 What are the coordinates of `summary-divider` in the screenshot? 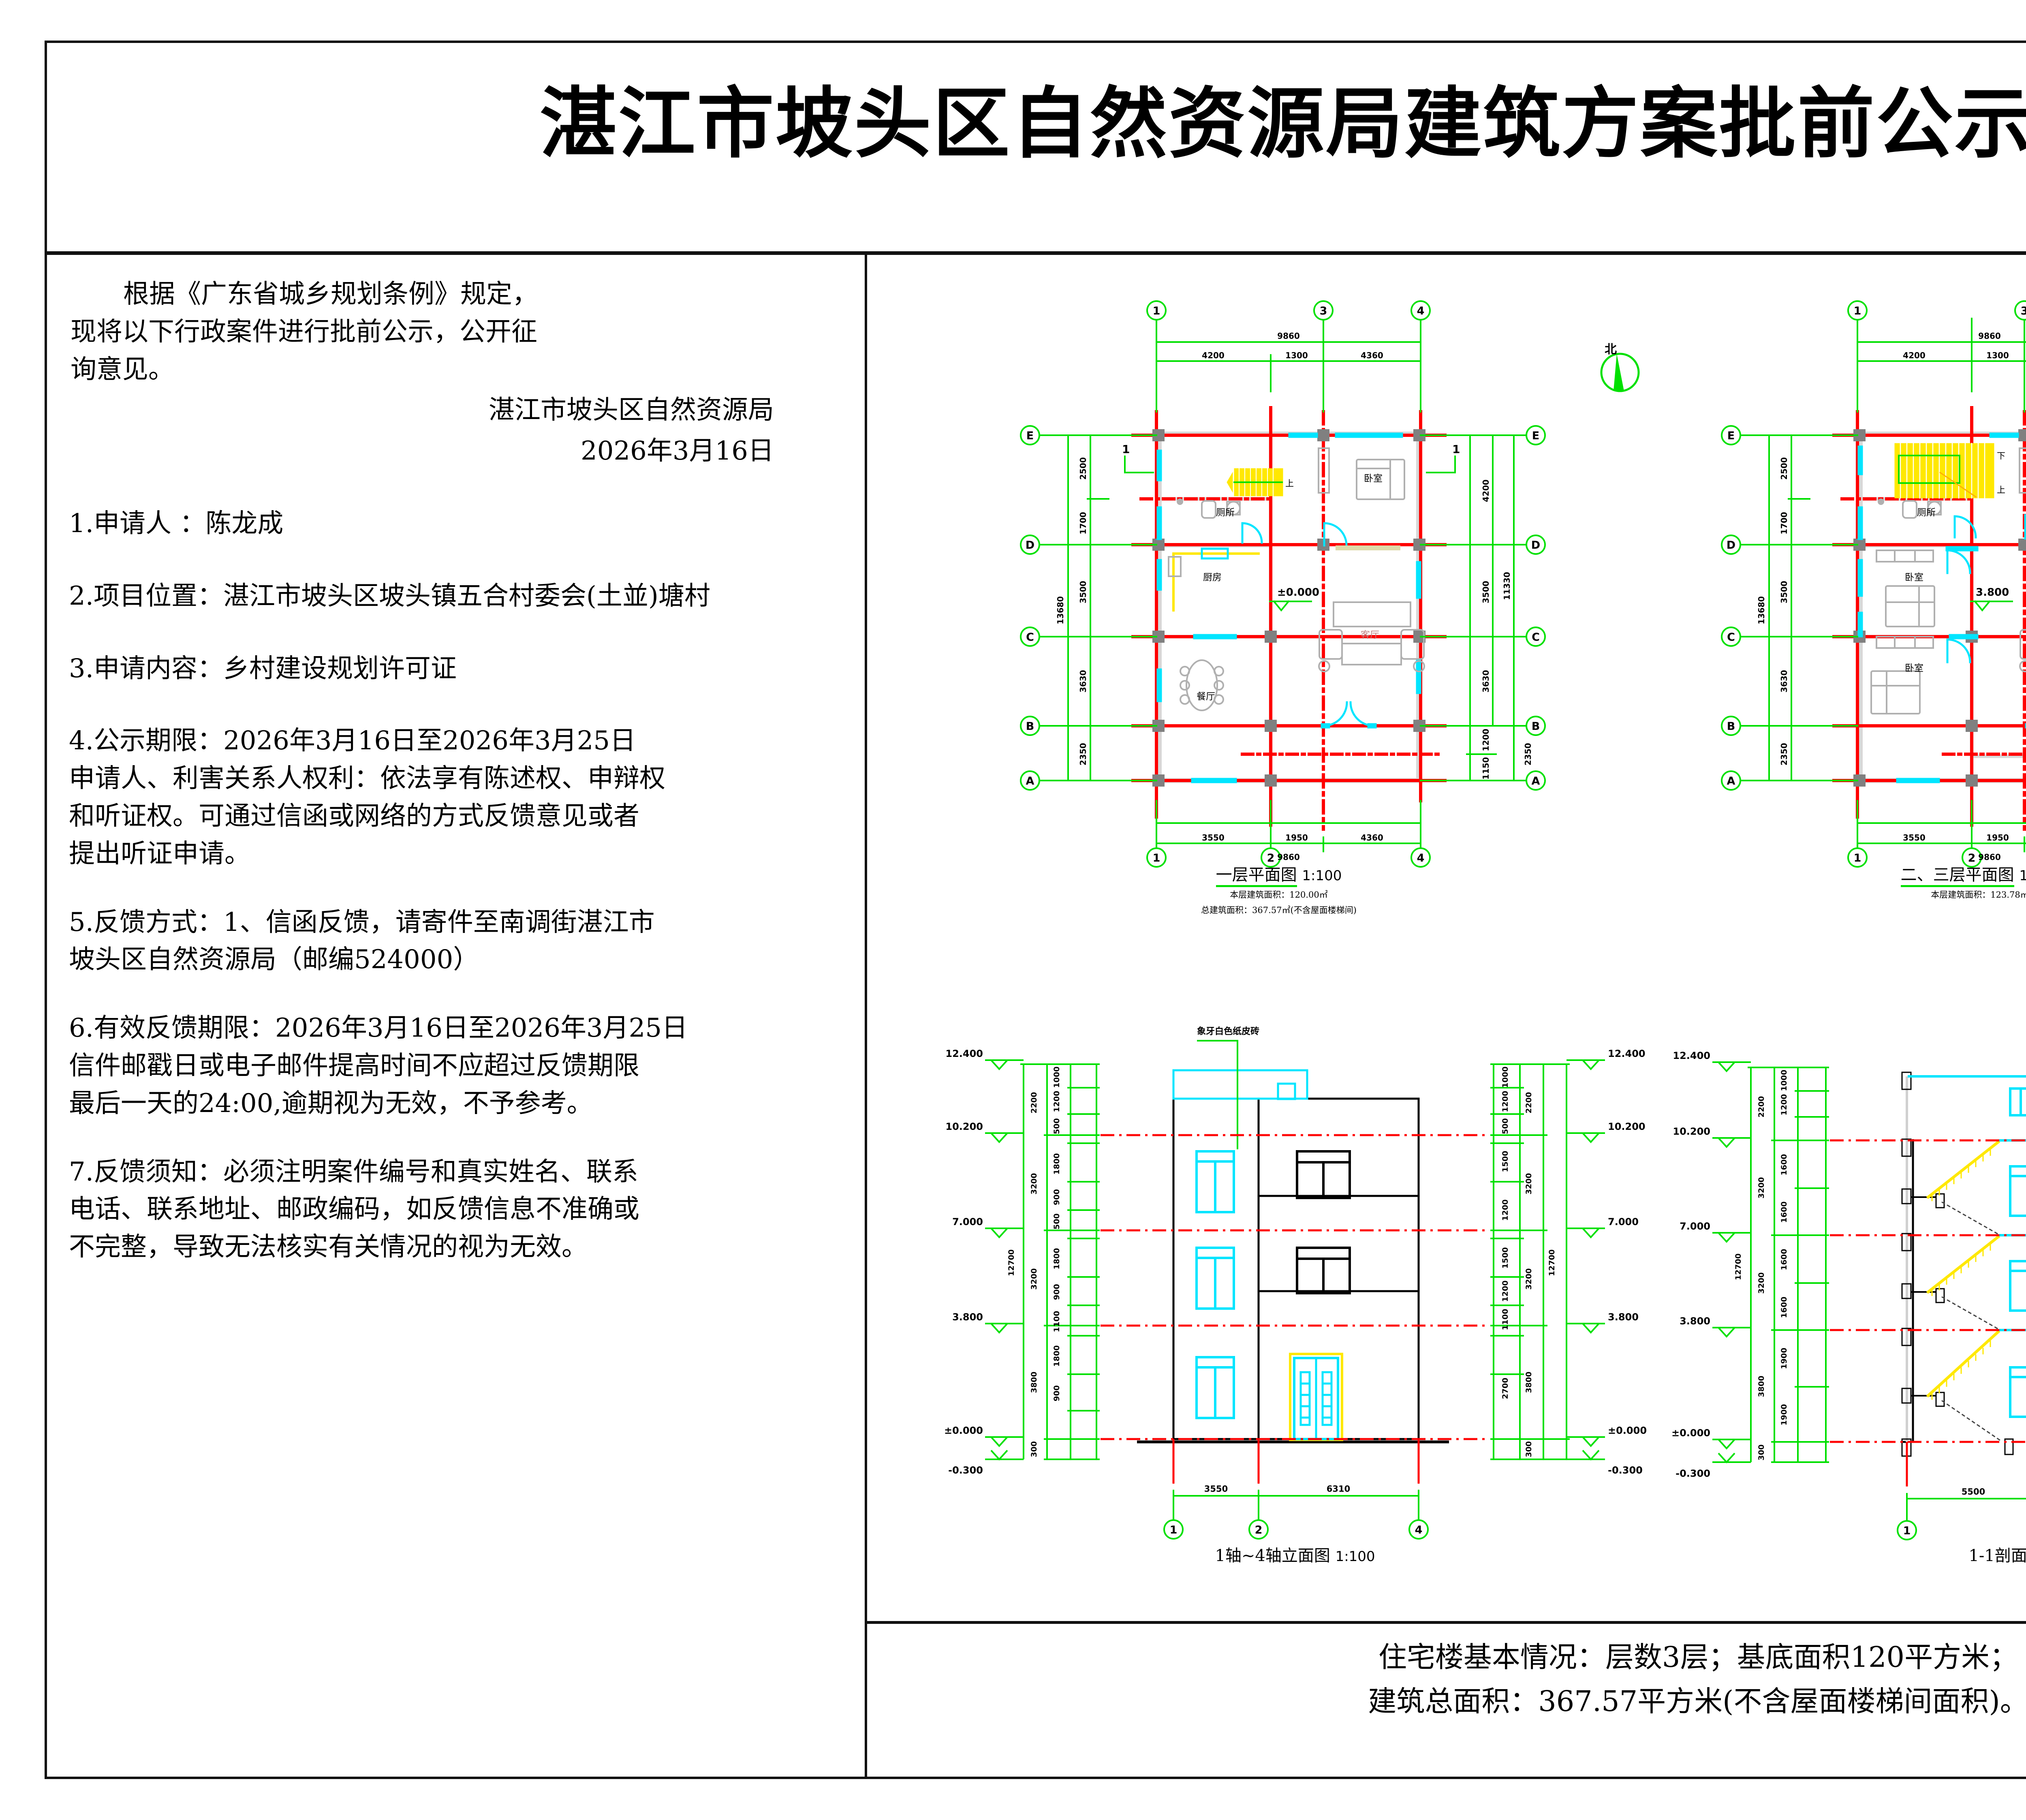 It's located at (1446, 1622).